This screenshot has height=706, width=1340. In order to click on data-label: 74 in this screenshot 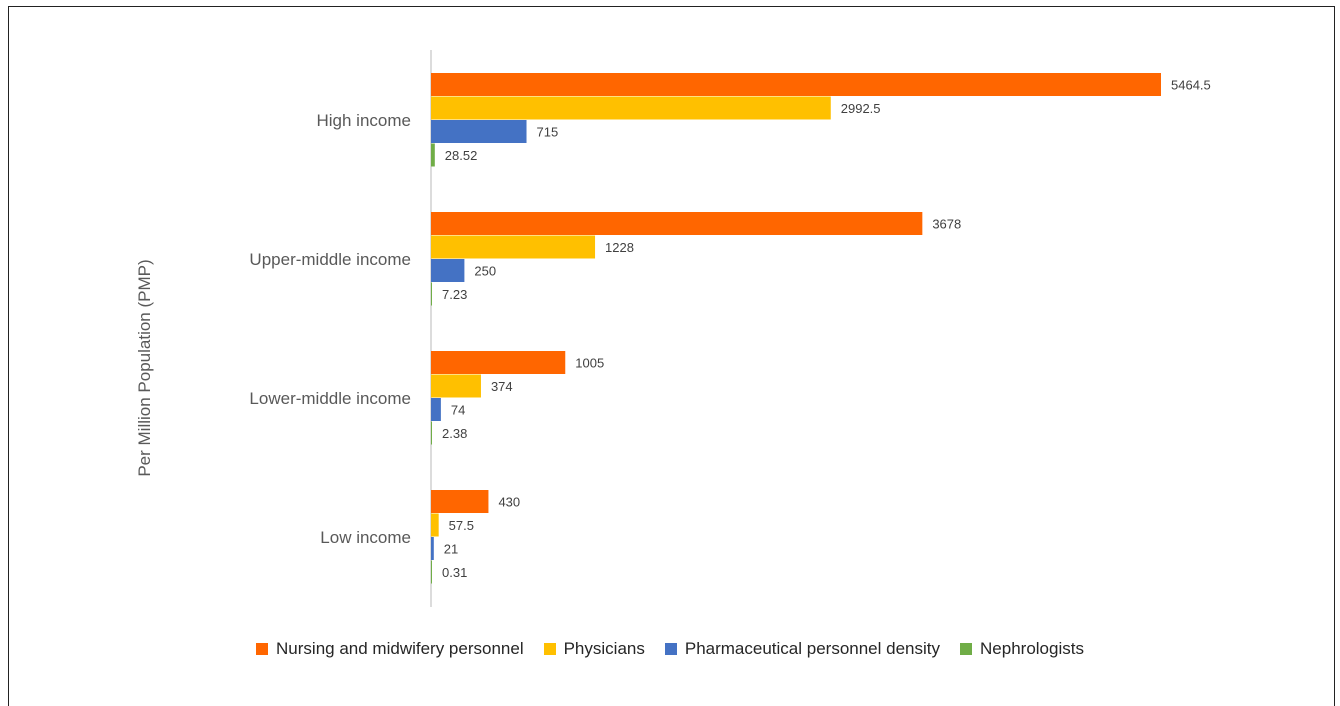, I will do `click(458, 410)`.